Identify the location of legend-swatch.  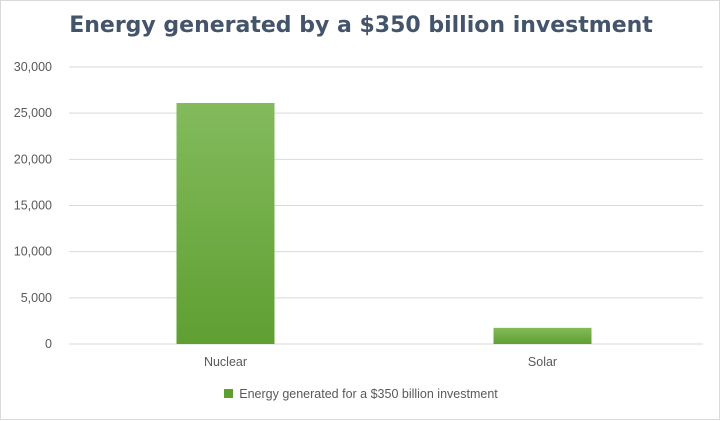
(229, 393).